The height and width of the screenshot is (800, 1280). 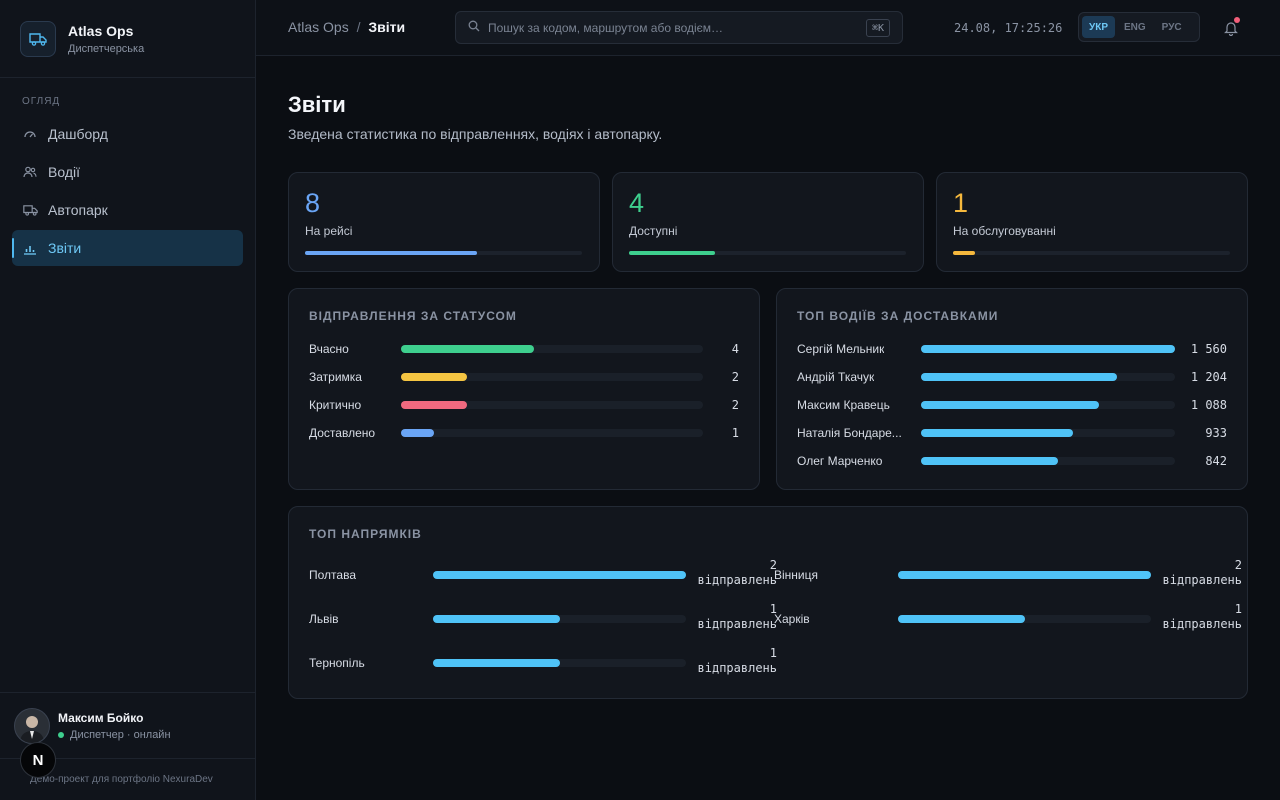 I want to click on kpi-card-on-trip: 8 На рейсі, so click(x=444, y=222).